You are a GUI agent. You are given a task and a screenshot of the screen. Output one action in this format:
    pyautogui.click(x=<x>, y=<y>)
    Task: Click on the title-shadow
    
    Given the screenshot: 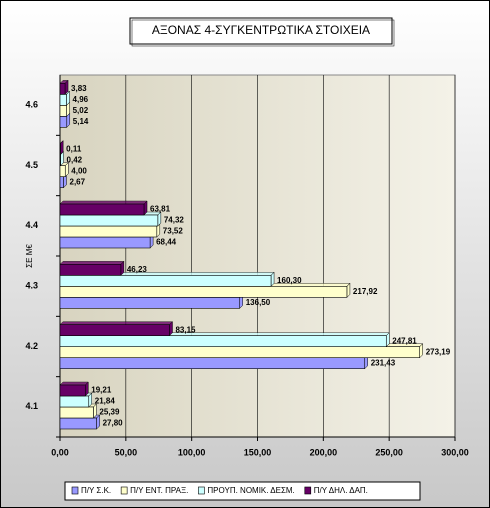 What is the action you would take?
    pyautogui.click(x=263, y=33)
    